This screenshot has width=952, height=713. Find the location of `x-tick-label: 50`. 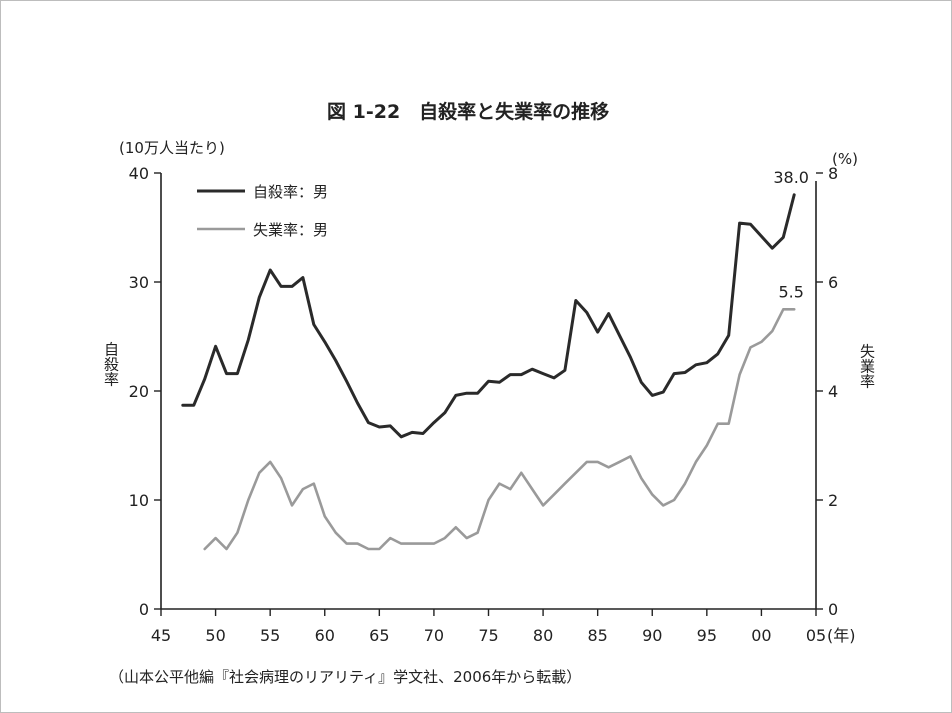

x-tick-label: 50 is located at coordinates (215, 635).